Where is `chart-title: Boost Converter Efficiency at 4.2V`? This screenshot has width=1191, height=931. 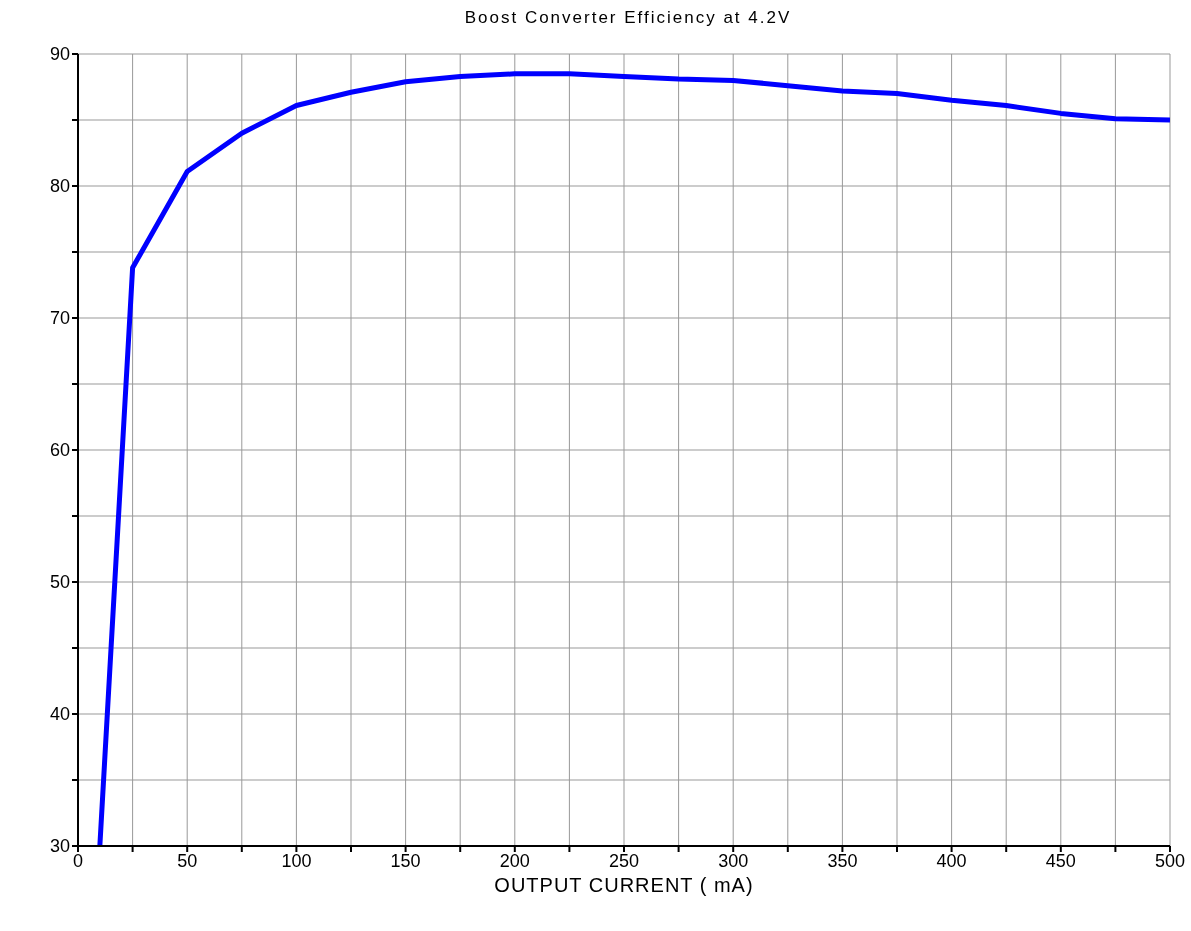
chart-title: Boost Converter Efficiency at 4.2V is located at coordinates (628, 18).